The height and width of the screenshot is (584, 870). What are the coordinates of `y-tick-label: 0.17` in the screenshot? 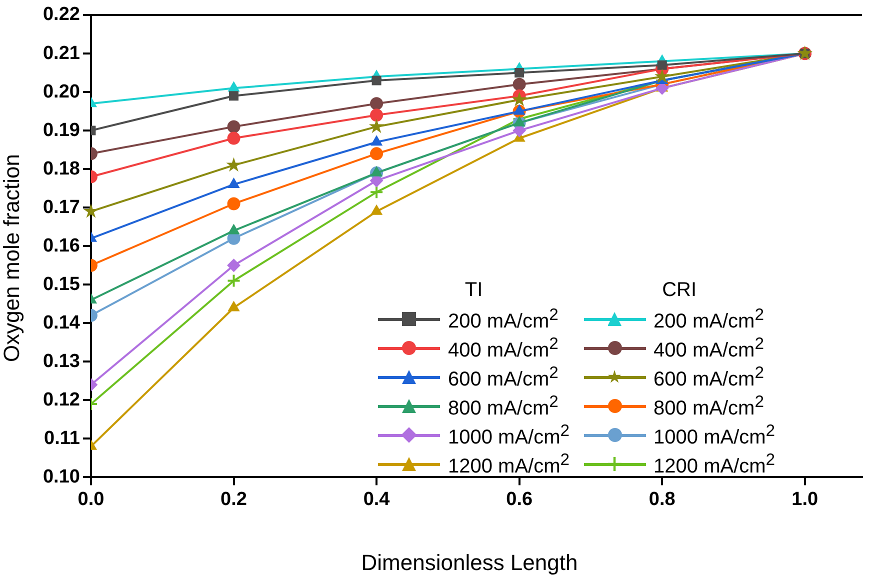 It's located at (61, 207).